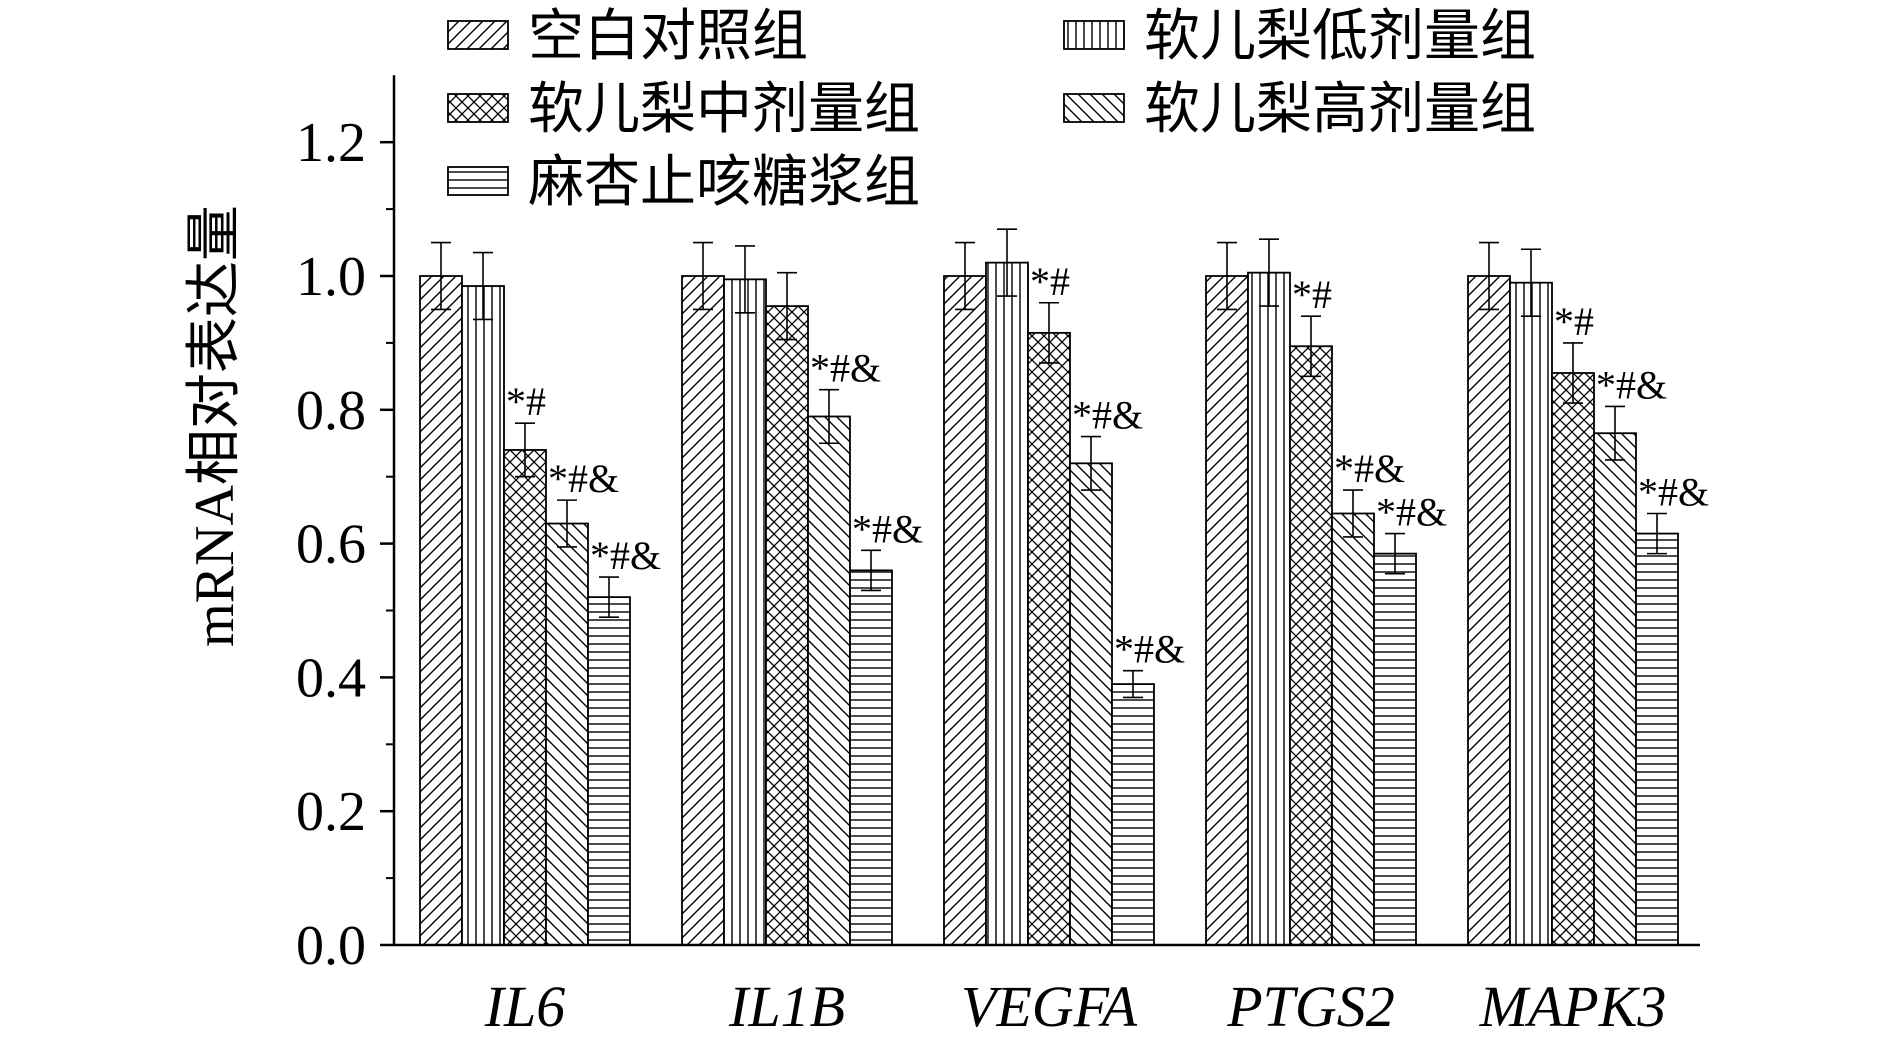  Describe the element at coordinates (1340, 110) in the screenshot. I see `legend-label: 软儿梨高剂量组` at that location.